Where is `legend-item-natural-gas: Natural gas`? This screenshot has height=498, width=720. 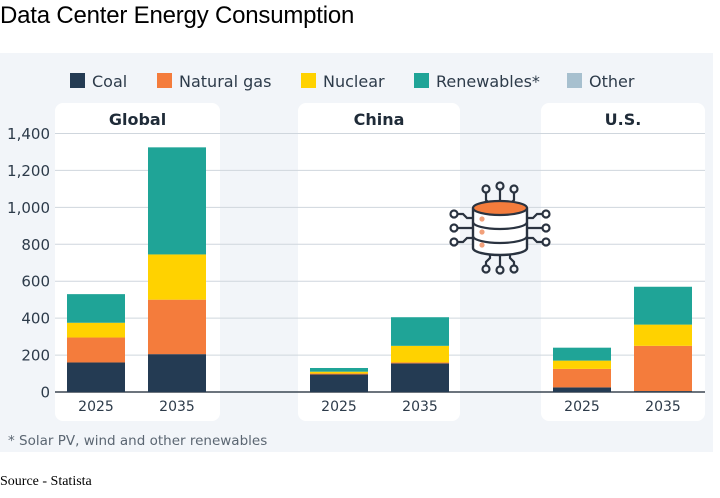 legend-item-natural-gas: Natural gas is located at coordinates (214, 81).